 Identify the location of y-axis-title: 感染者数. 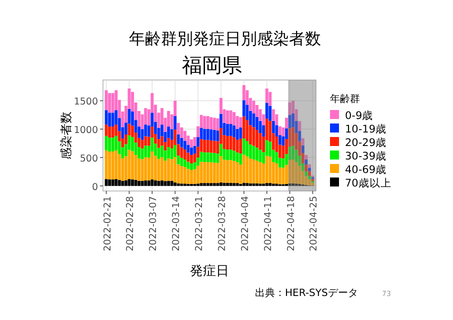
(66, 136).